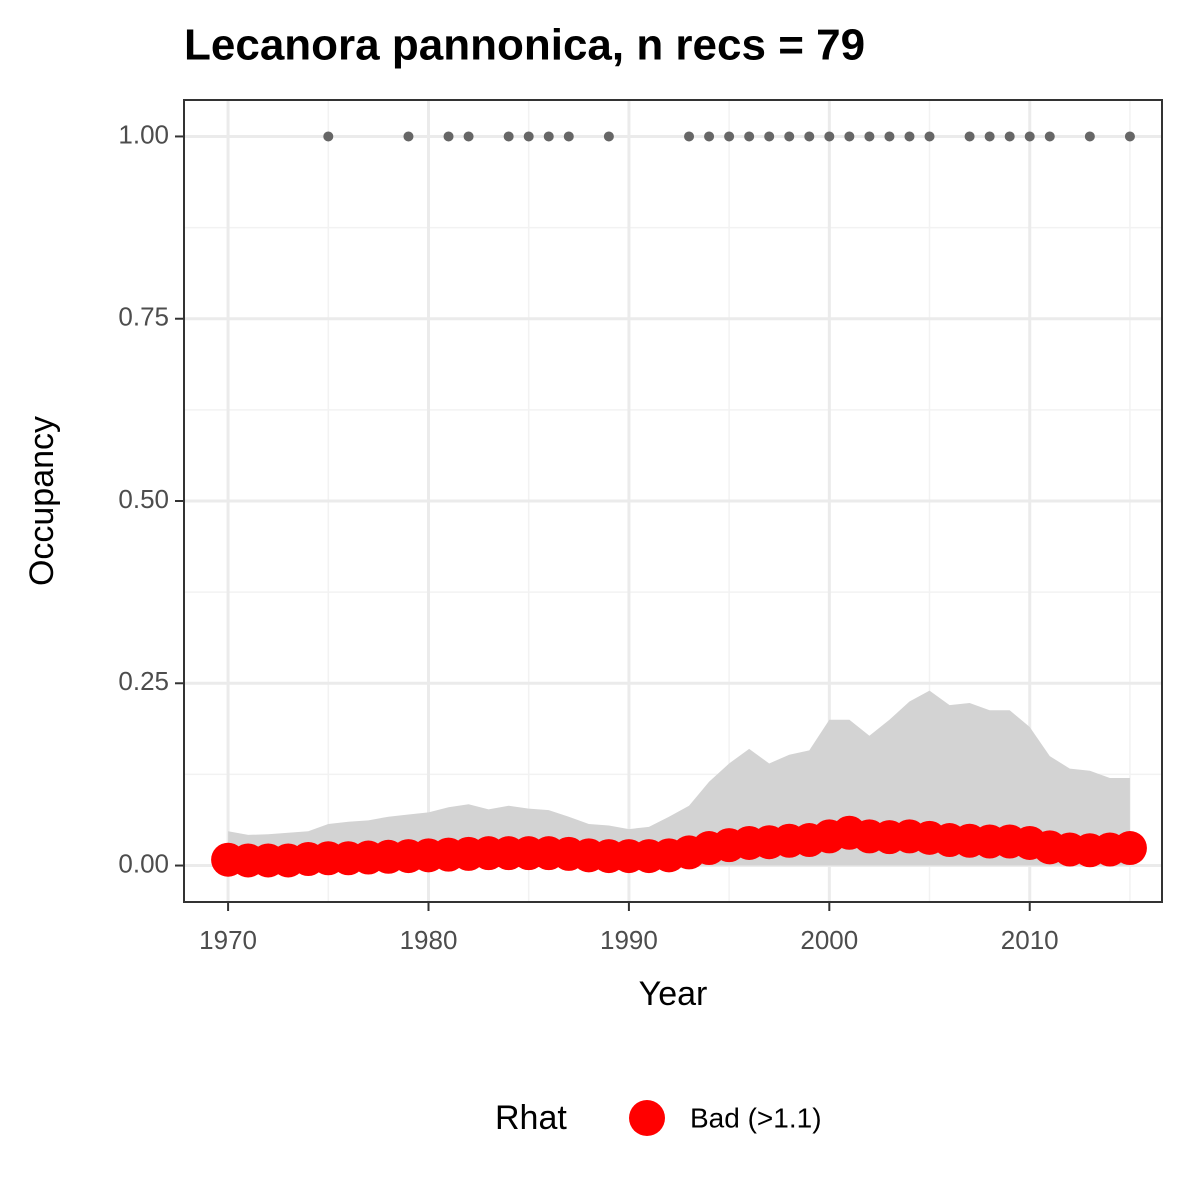 This screenshot has height=1200, width=1200. I want to click on y-tick-label: 1.00, so click(143, 134).